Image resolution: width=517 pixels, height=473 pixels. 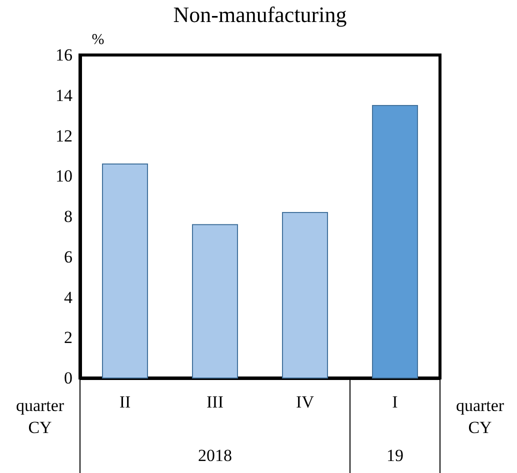 What do you see at coordinates (64, 95) in the screenshot?
I see `y-tick-label: 14` at bounding box center [64, 95].